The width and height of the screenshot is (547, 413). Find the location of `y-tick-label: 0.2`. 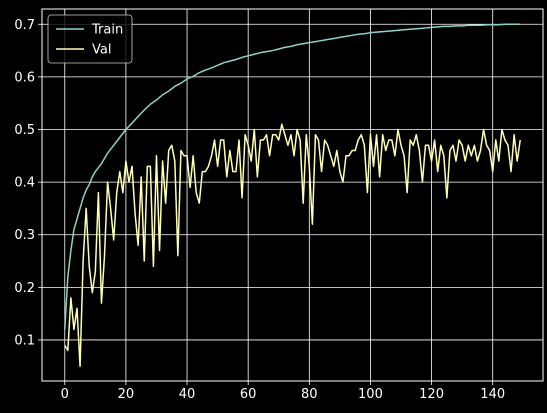

y-tick-label: 0.2 is located at coordinates (24, 288).